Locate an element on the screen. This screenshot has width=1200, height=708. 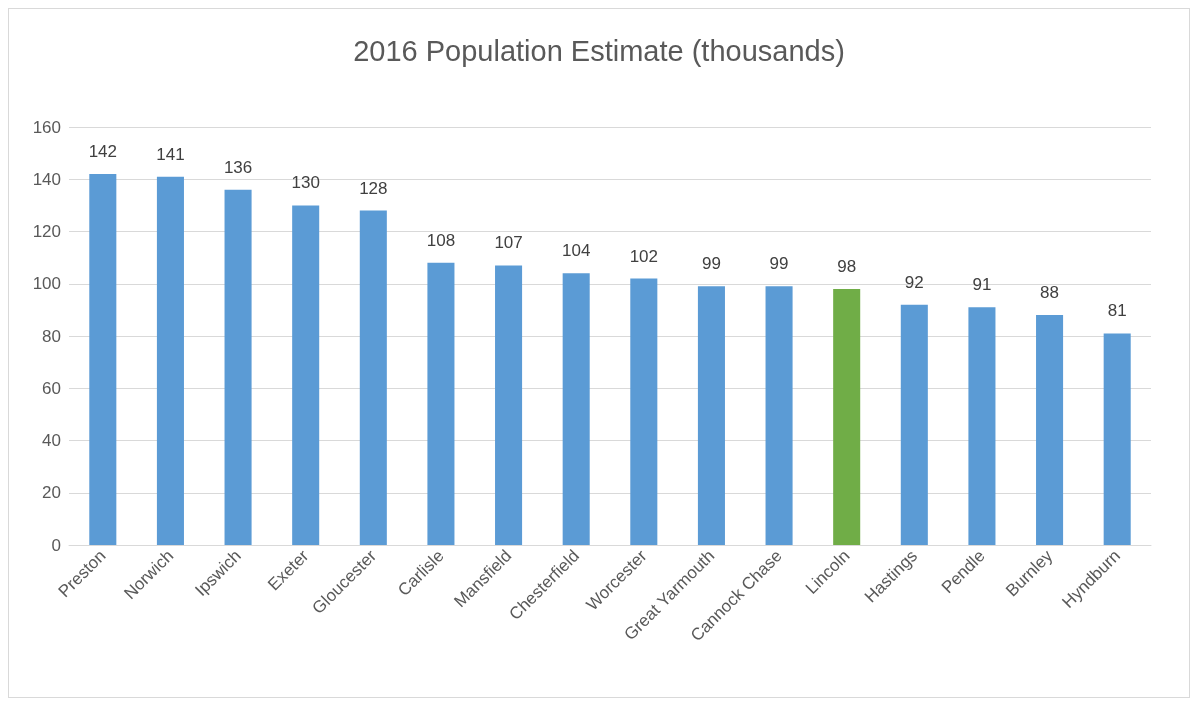
data-label: 98 is located at coordinates (847, 266).